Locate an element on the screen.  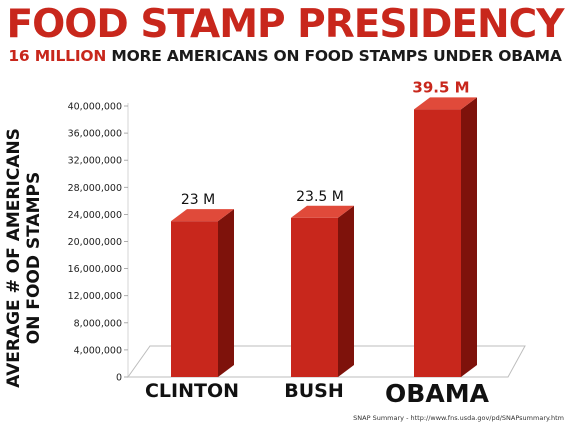
y-tick-label: 32,000,000 is located at coordinates (95, 161).